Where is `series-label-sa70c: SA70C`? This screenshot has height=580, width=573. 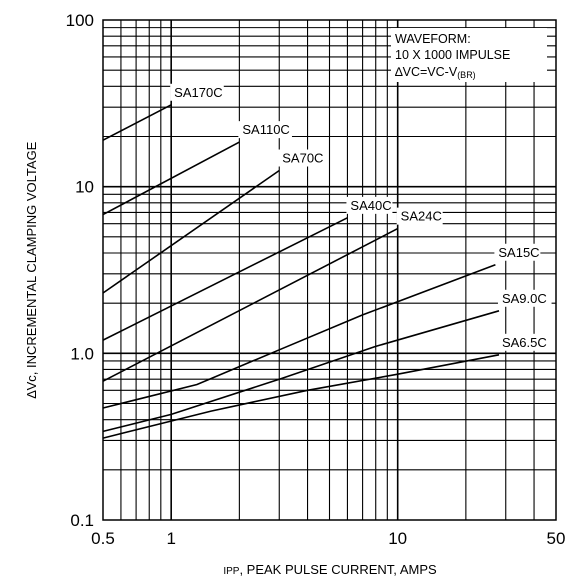 series-label-sa70c: SA70C is located at coordinates (302, 158).